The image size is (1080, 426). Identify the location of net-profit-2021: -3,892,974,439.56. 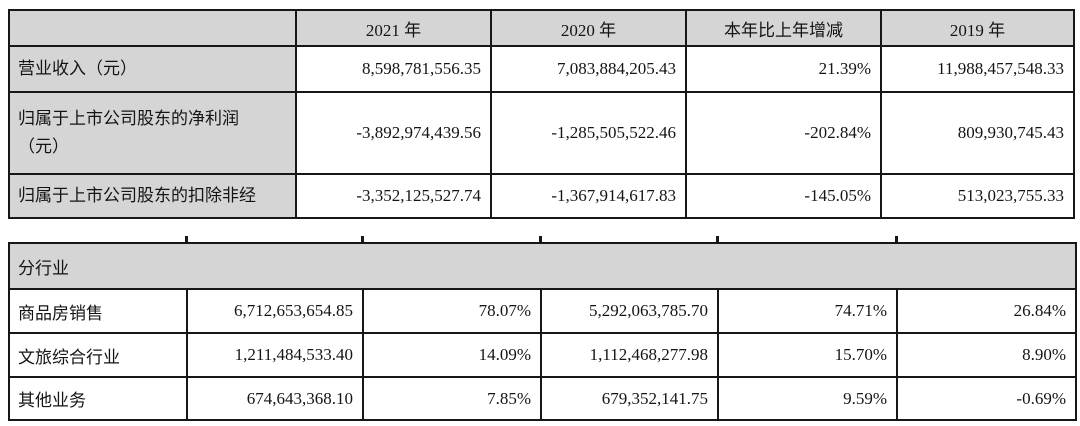
(393, 133).